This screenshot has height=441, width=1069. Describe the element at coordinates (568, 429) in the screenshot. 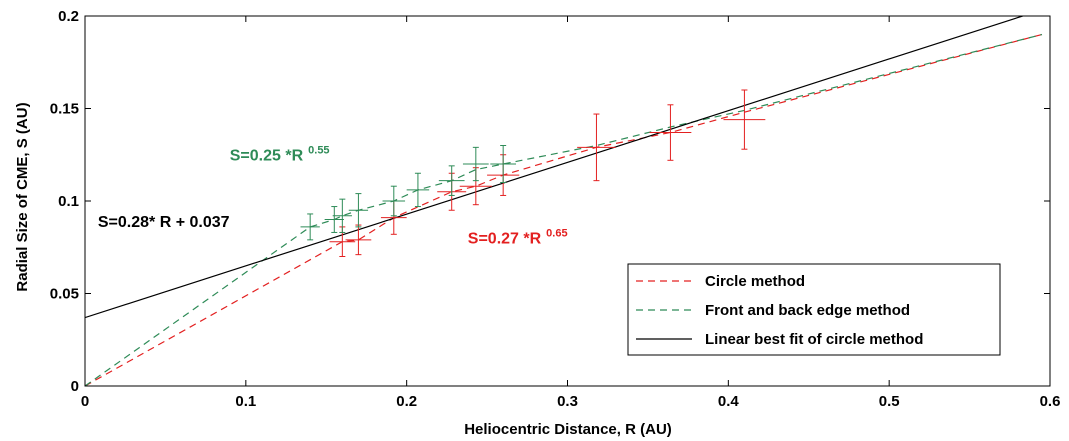

I see `x-axis-label: Heliocentric Distance, R (AU)` at that location.